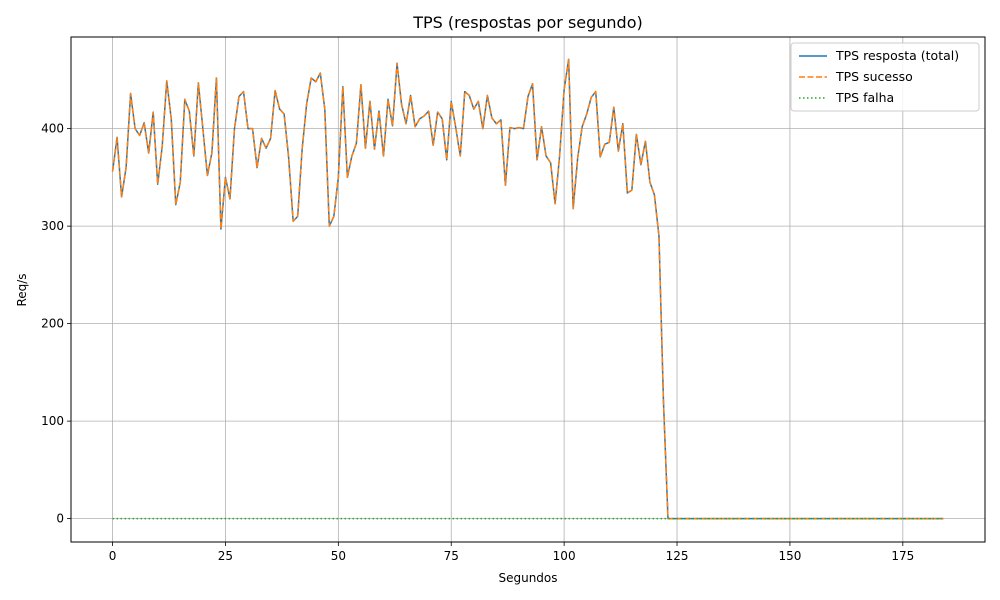 The width and height of the screenshot is (1000, 600). What do you see at coordinates (225, 556) in the screenshot?
I see `x-tick-label: 25` at bounding box center [225, 556].